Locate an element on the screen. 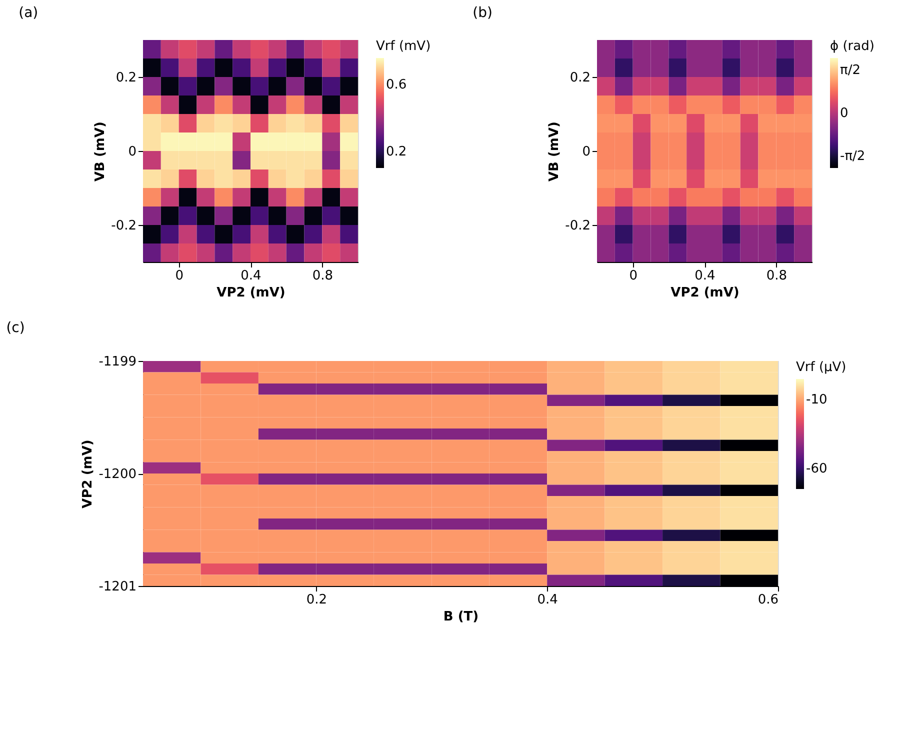 This screenshot has height=750, width=900. x-tick-label: 0.6 is located at coordinates (768, 600).